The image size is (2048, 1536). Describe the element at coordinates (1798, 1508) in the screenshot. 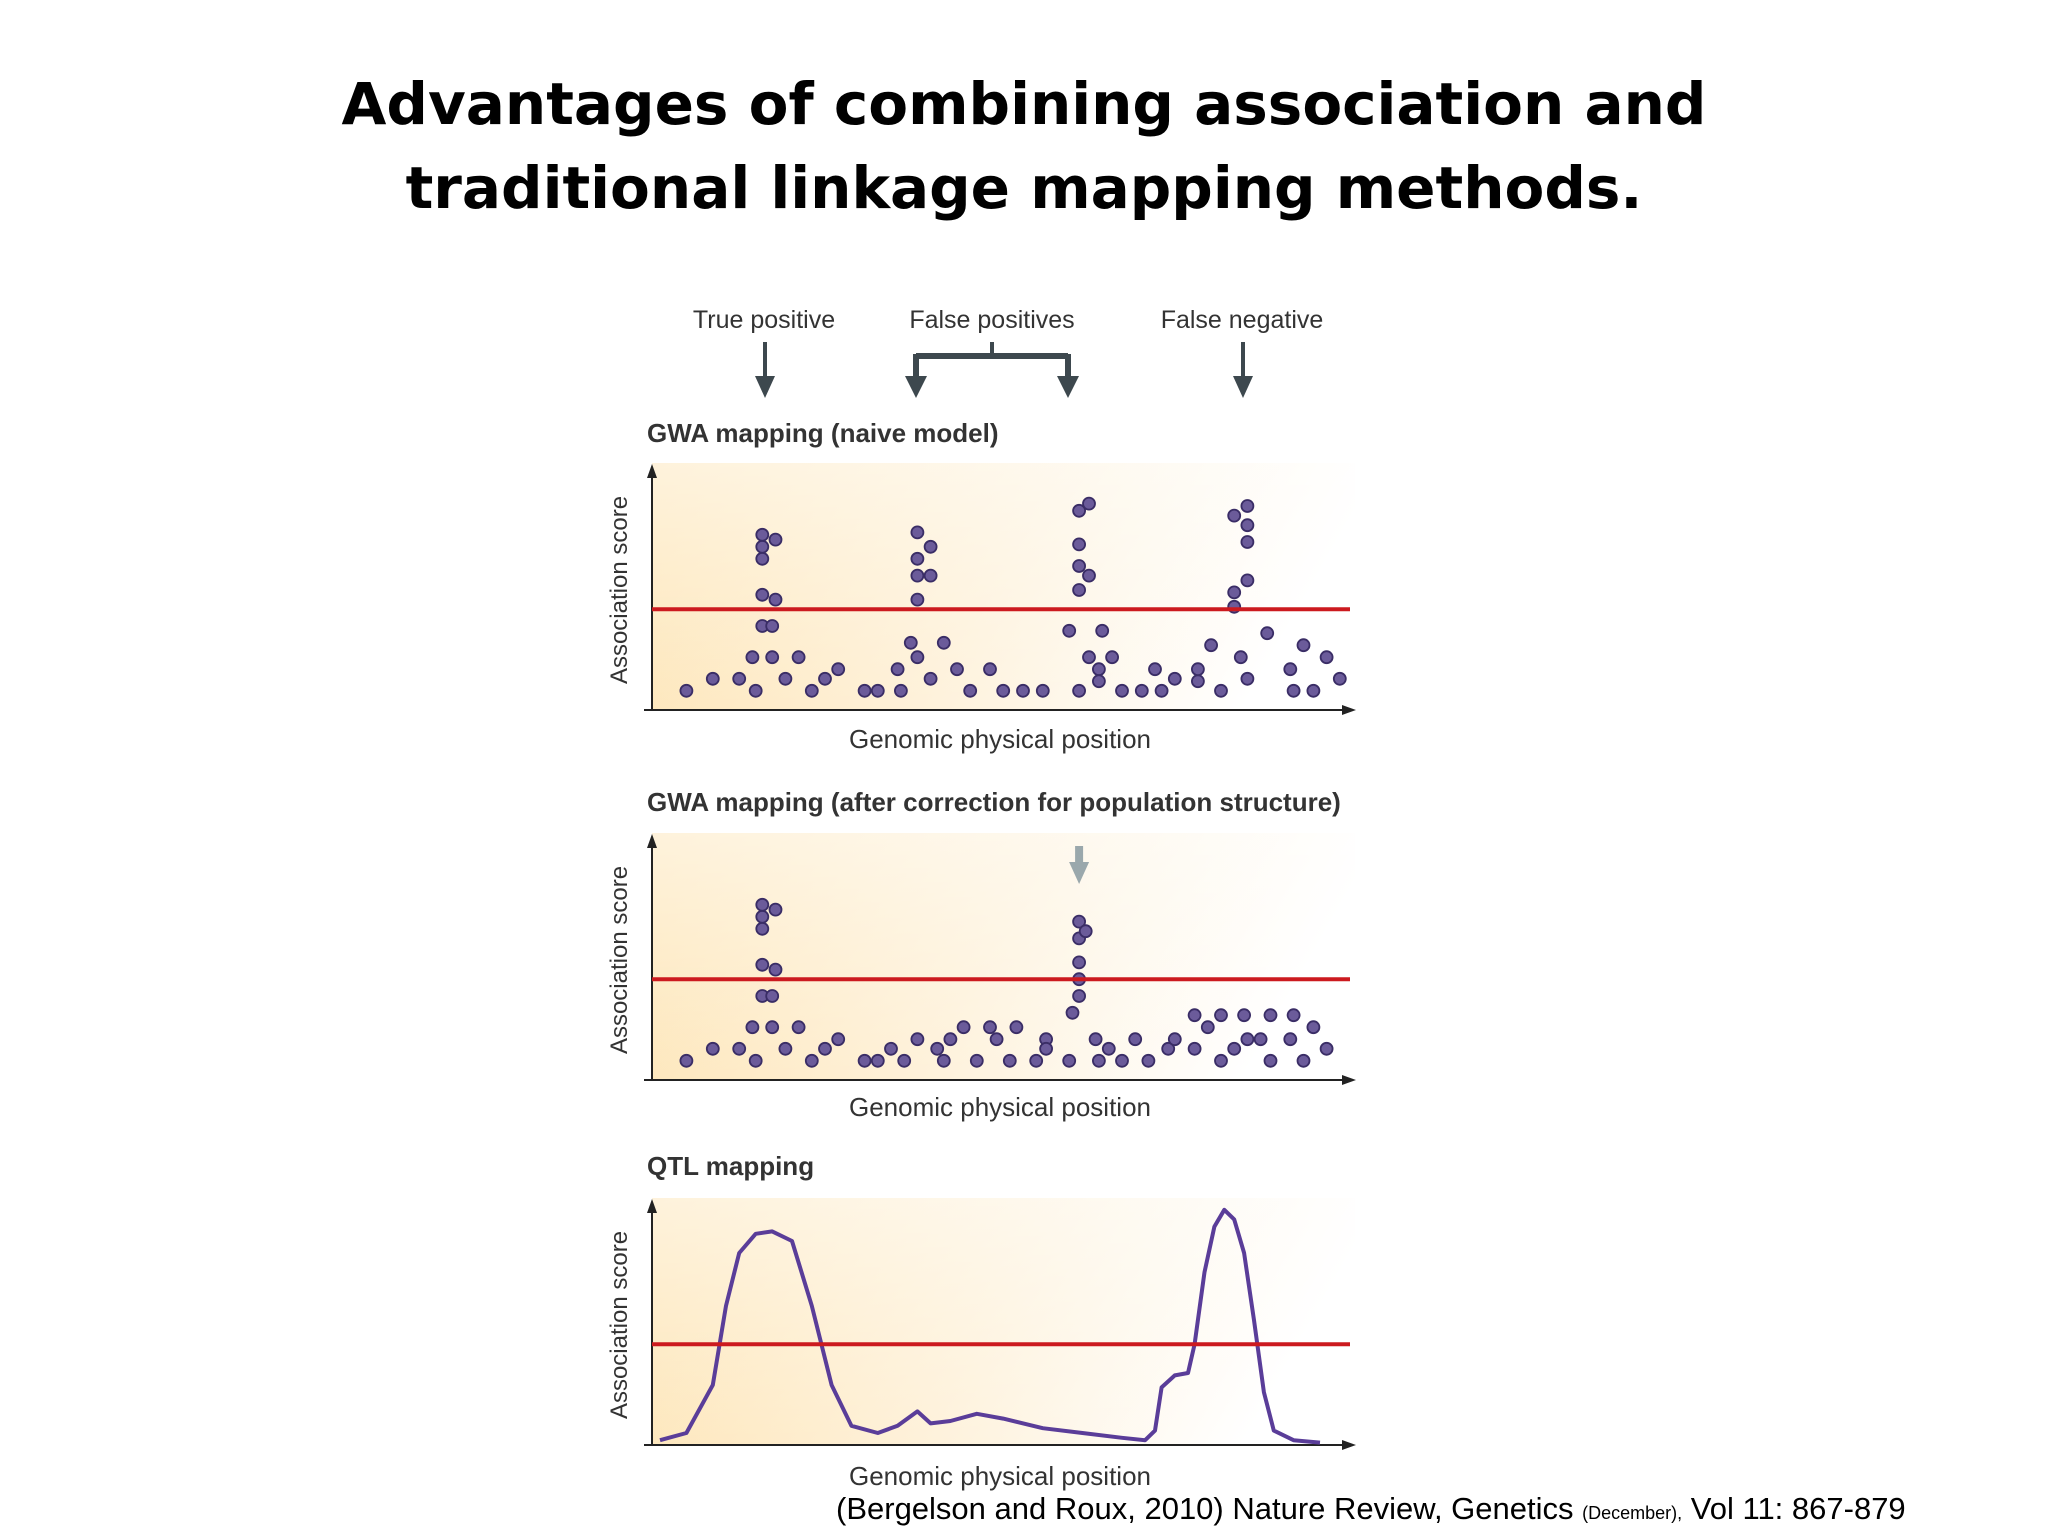

I see `citation-volume: Vol 11: 867-879` at that location.